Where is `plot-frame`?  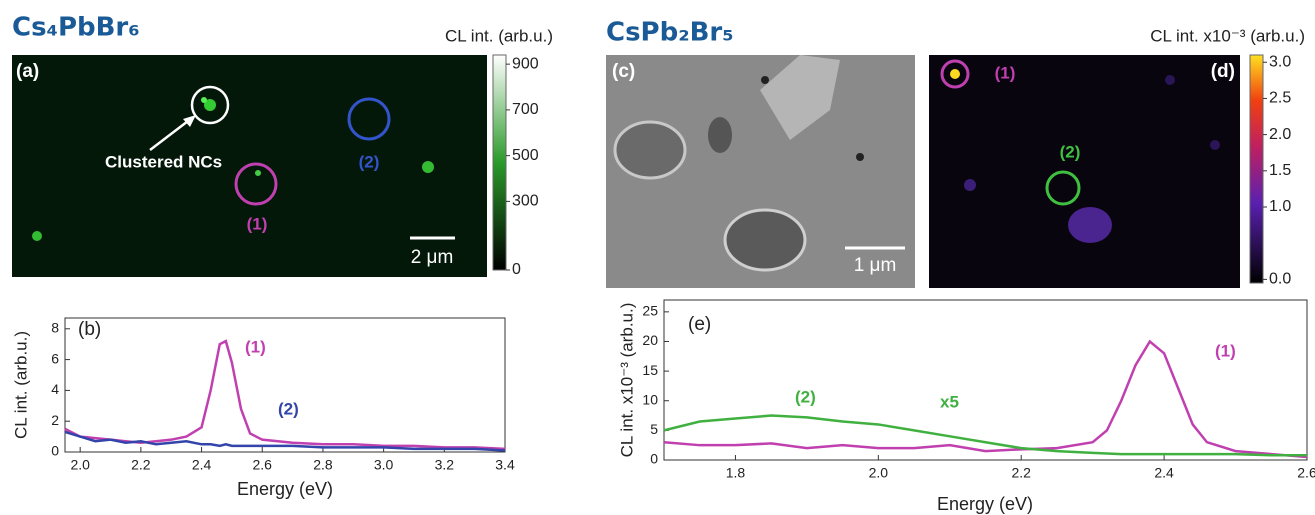
plot-frame is located at coordinates (285, 385).